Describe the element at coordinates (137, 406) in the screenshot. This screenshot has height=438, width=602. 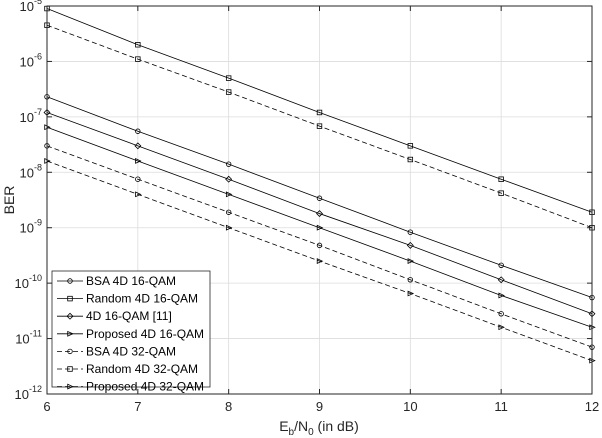
I see `x-tick-label: 7` at that location.